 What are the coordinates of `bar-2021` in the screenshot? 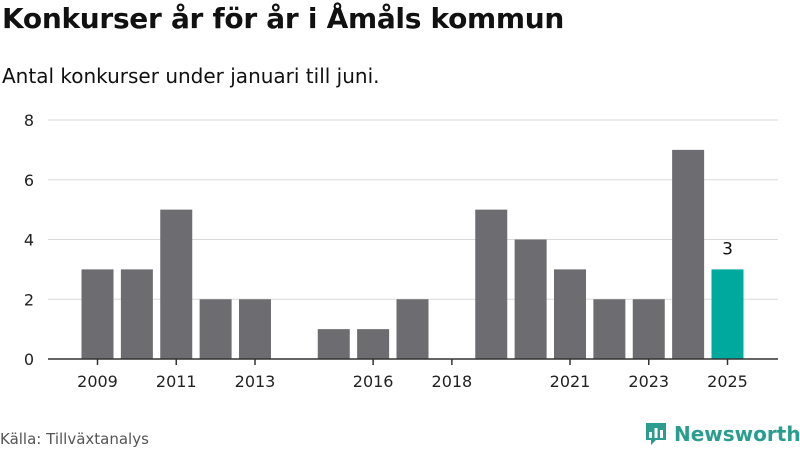 It's located at (570, 314).